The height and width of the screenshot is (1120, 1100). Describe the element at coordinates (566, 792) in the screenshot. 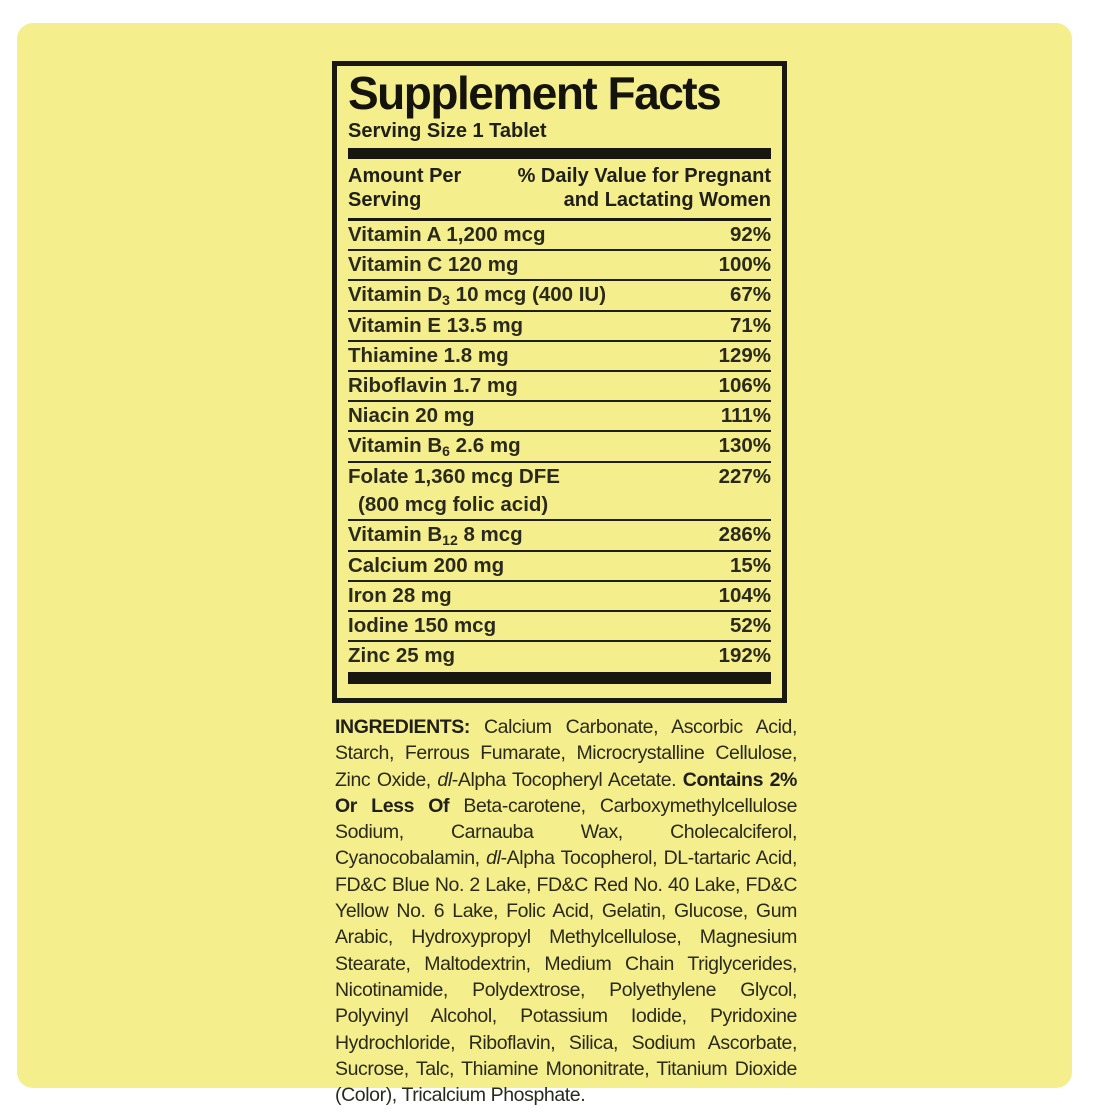

I see `ingredient-segment: Contains 2% Or Less Of` at that location.